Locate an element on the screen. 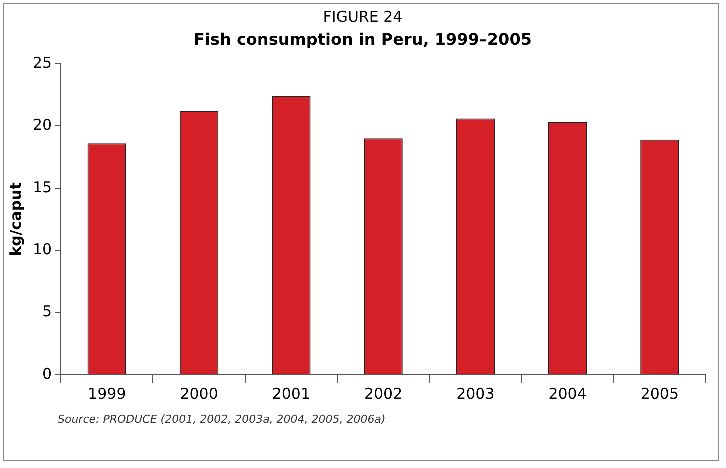 The image size is (726, 468). x-tick-label: 2004 is located at coordinates (567, 393).